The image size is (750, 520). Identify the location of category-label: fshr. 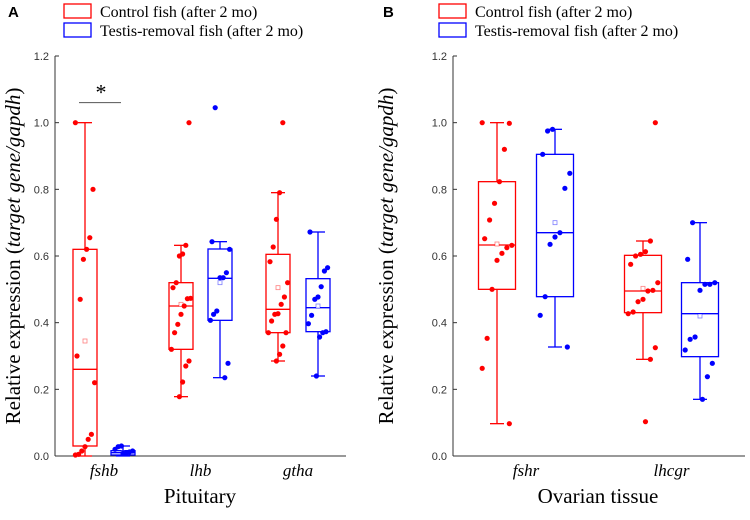
(526, 470).